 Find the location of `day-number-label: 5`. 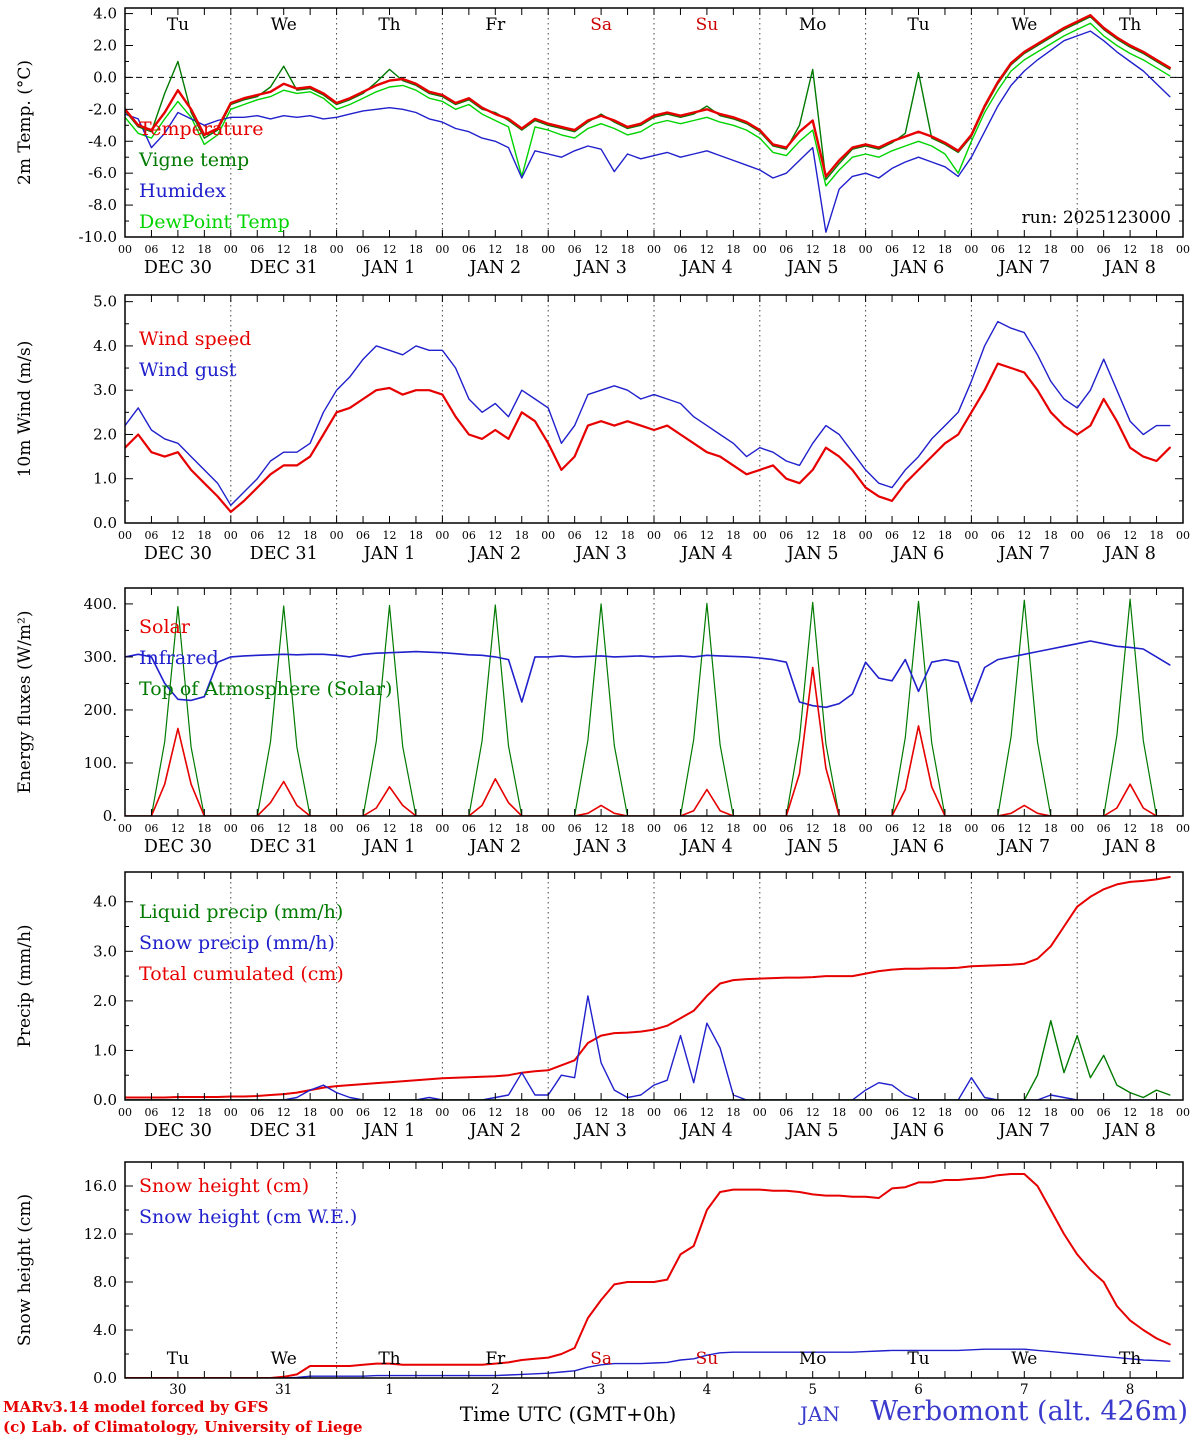

day-number-label: 5 is located at coordinates (812, 1390).